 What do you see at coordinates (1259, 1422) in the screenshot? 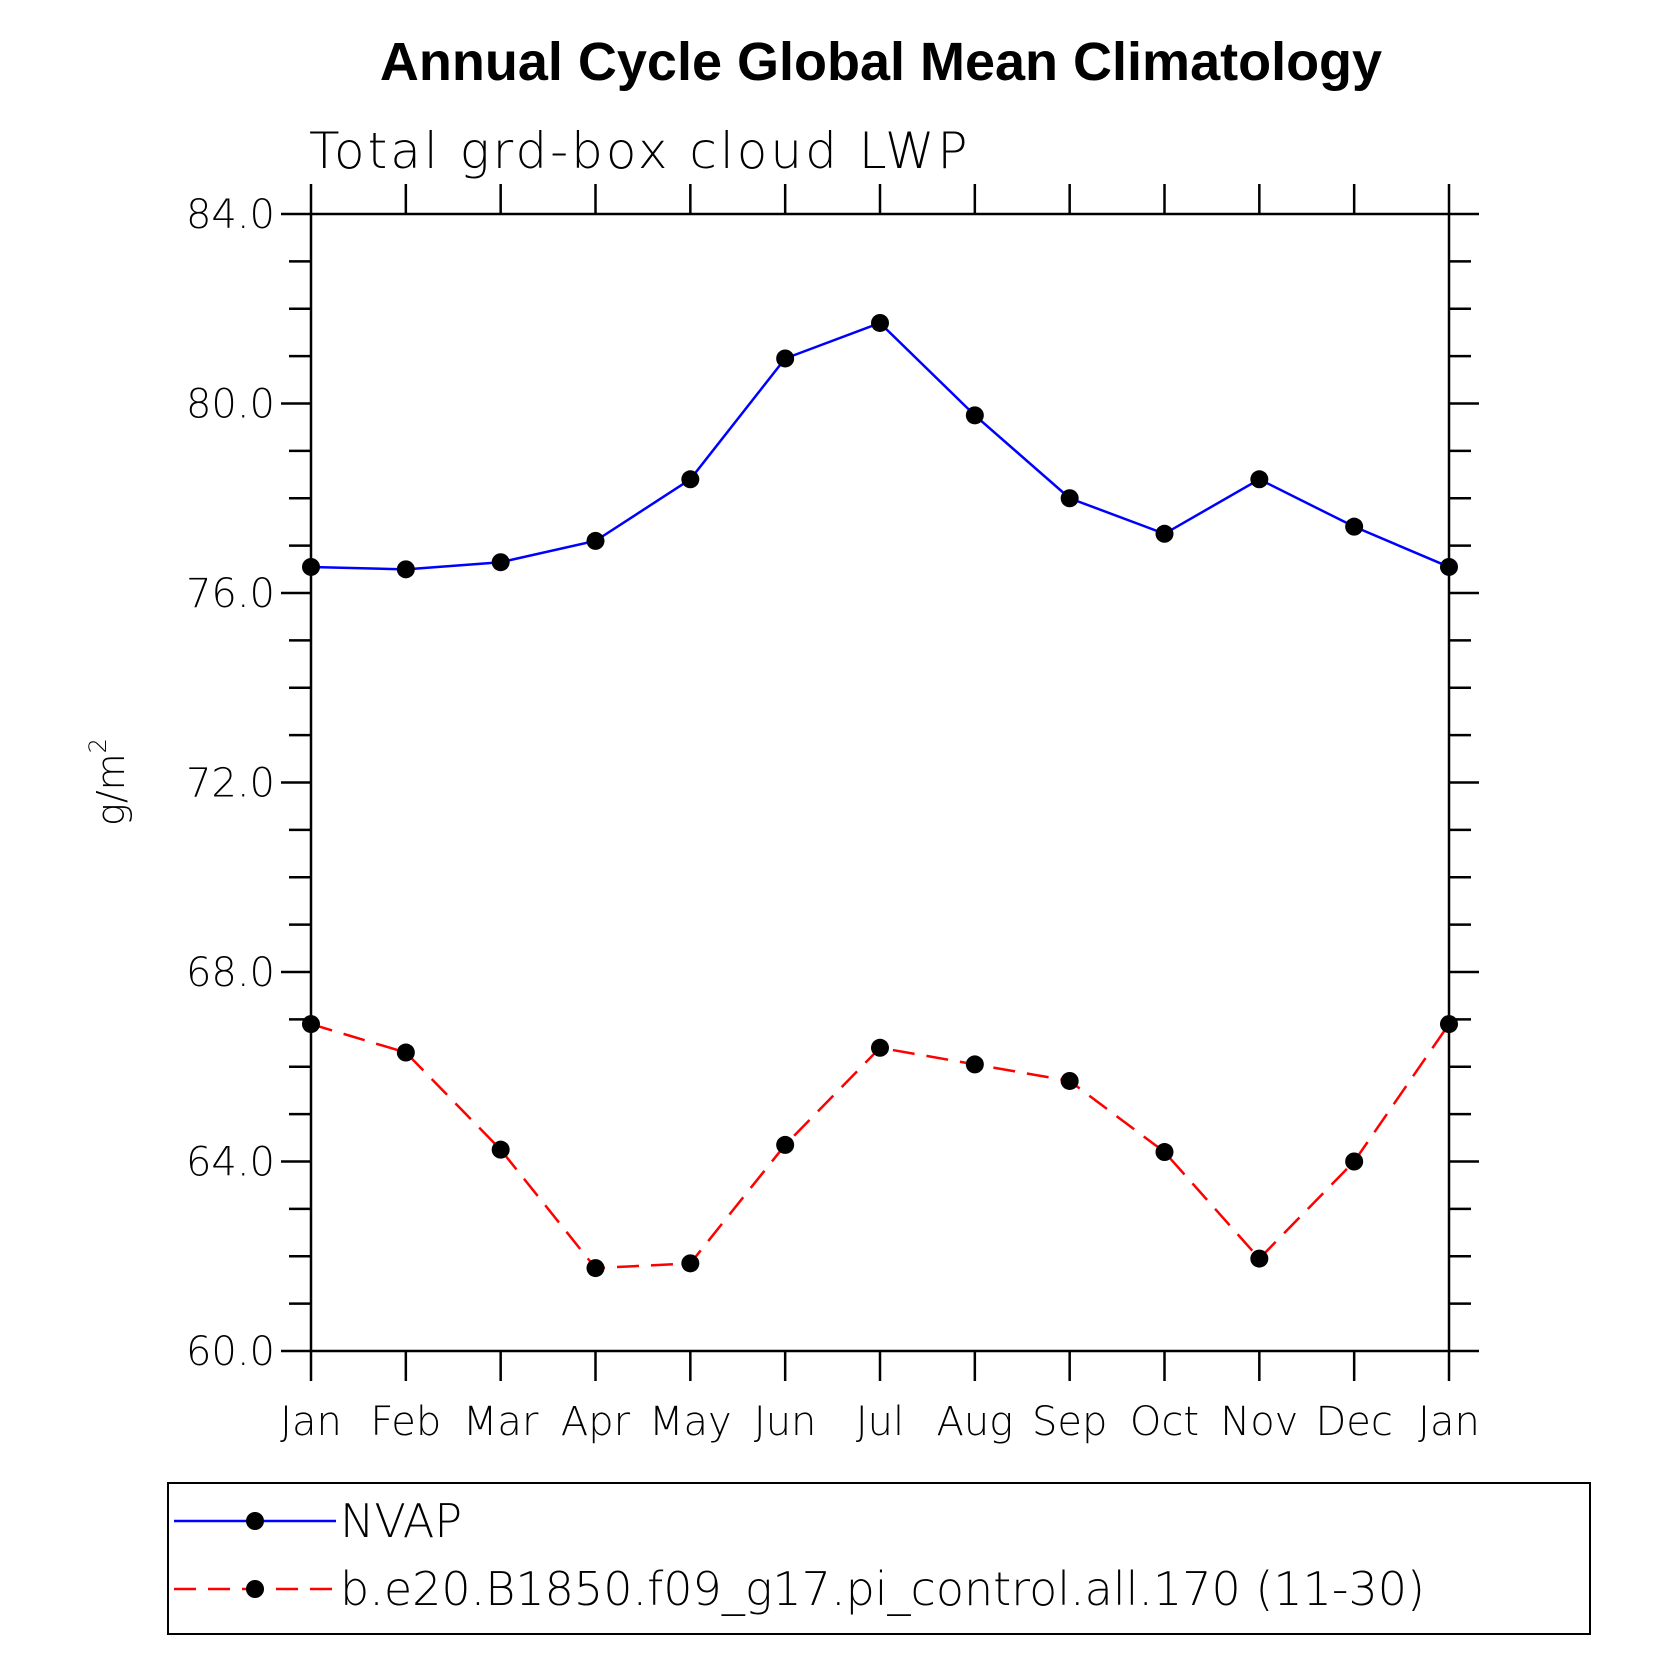
I see `x-tick-label: Nov` at bounding box center [1259, 1422].